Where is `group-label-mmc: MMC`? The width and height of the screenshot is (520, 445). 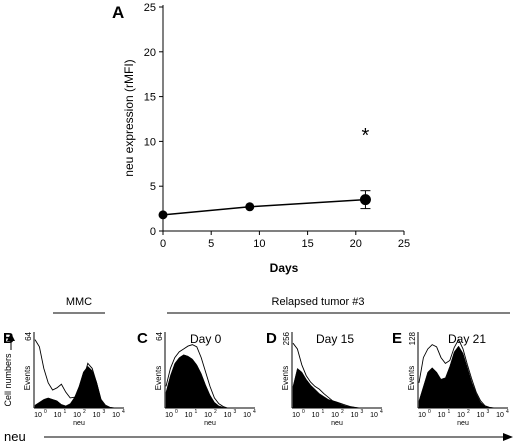 group-label-mmc: MMC is located at coordinates (79, 302).